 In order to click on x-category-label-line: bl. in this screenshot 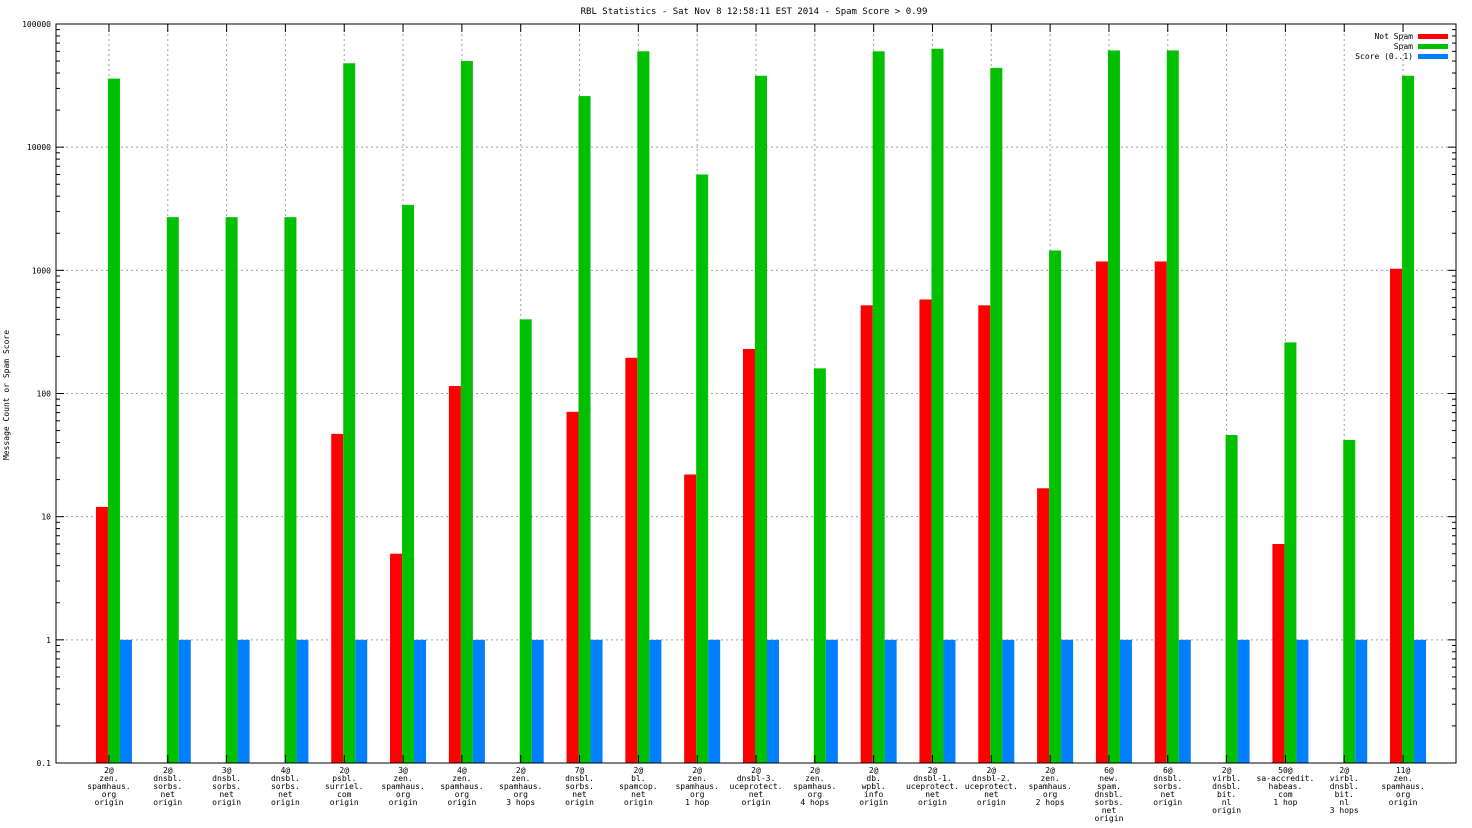, I will do `click(638, 778)`.